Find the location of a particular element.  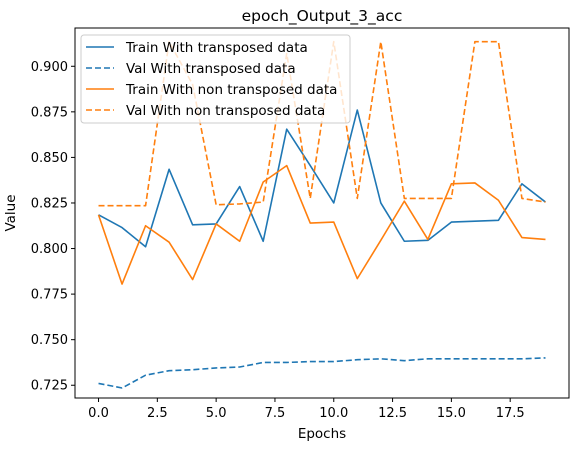

x-tick-label: 17.5 is located at coordinates (510, 413).